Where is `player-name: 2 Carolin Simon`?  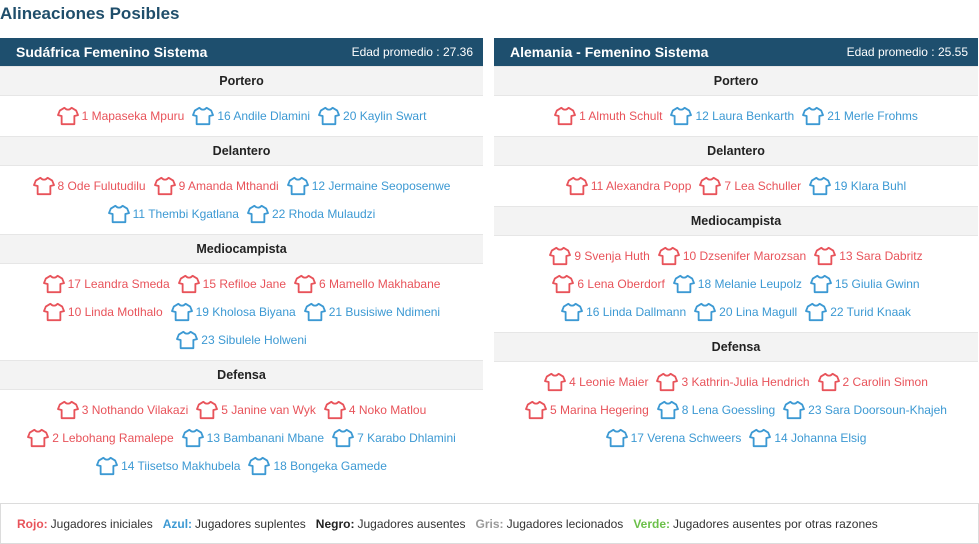
player-name: 2 Carolin Simon is located at coordinates (885, 382).